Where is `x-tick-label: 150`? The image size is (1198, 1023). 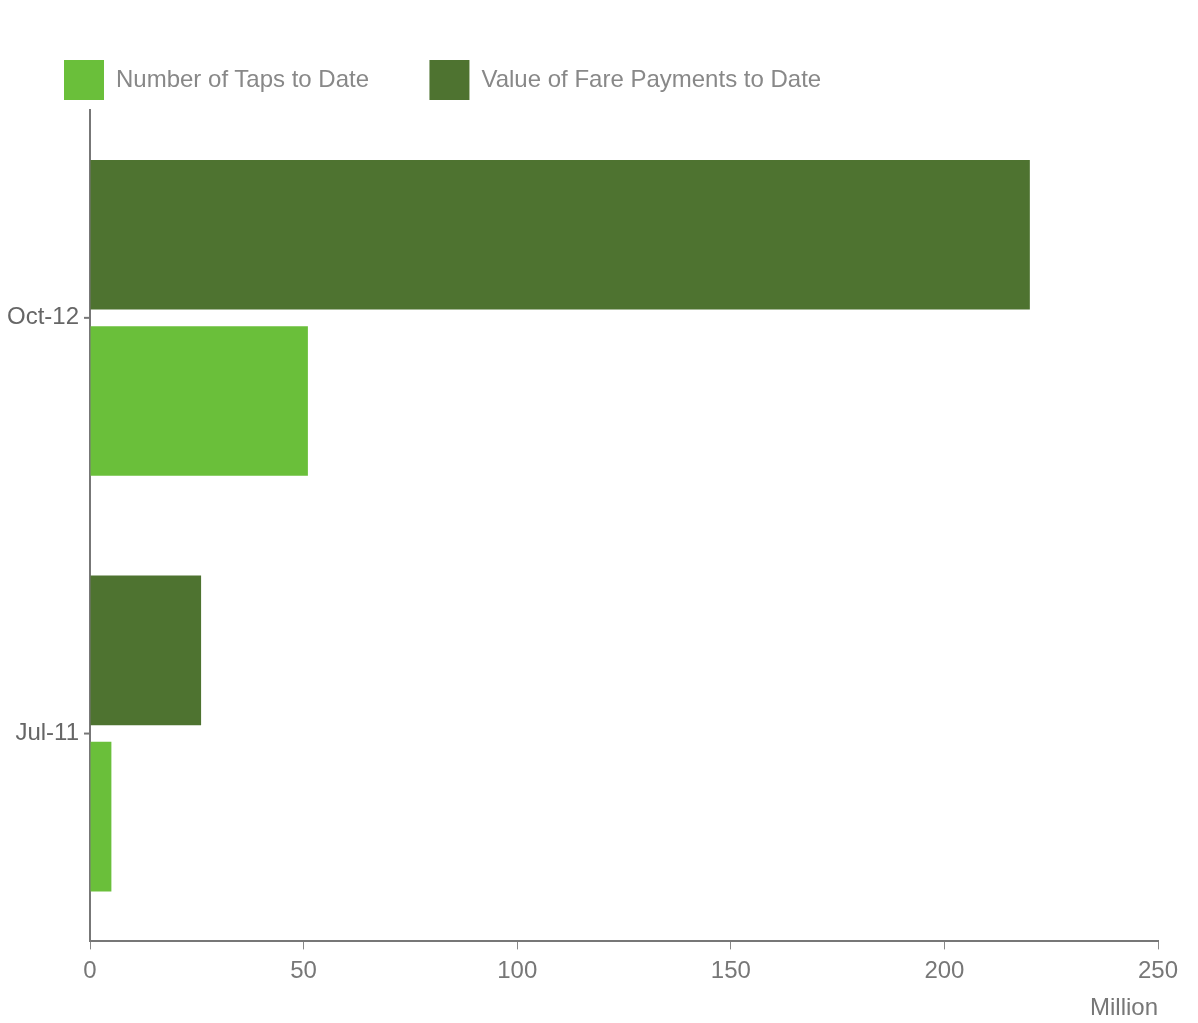 x-tick-label: 150 is located at coordinates (730, 970).